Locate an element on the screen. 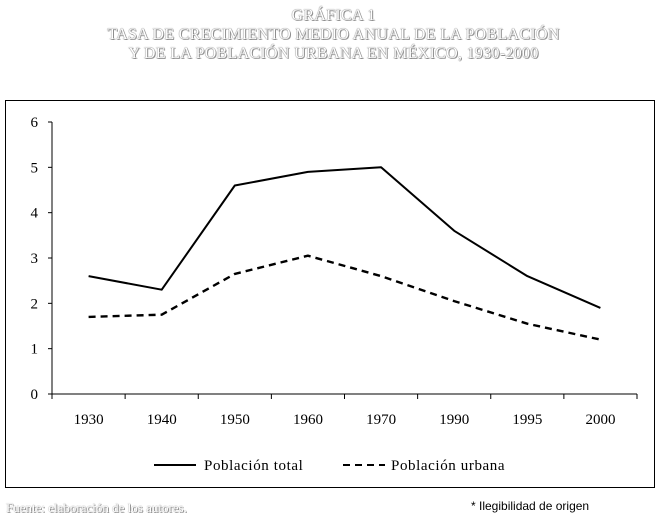 This screenshot has width=667, height=522. series-line-poblacion-urbana is located at coordinates (344, 297).